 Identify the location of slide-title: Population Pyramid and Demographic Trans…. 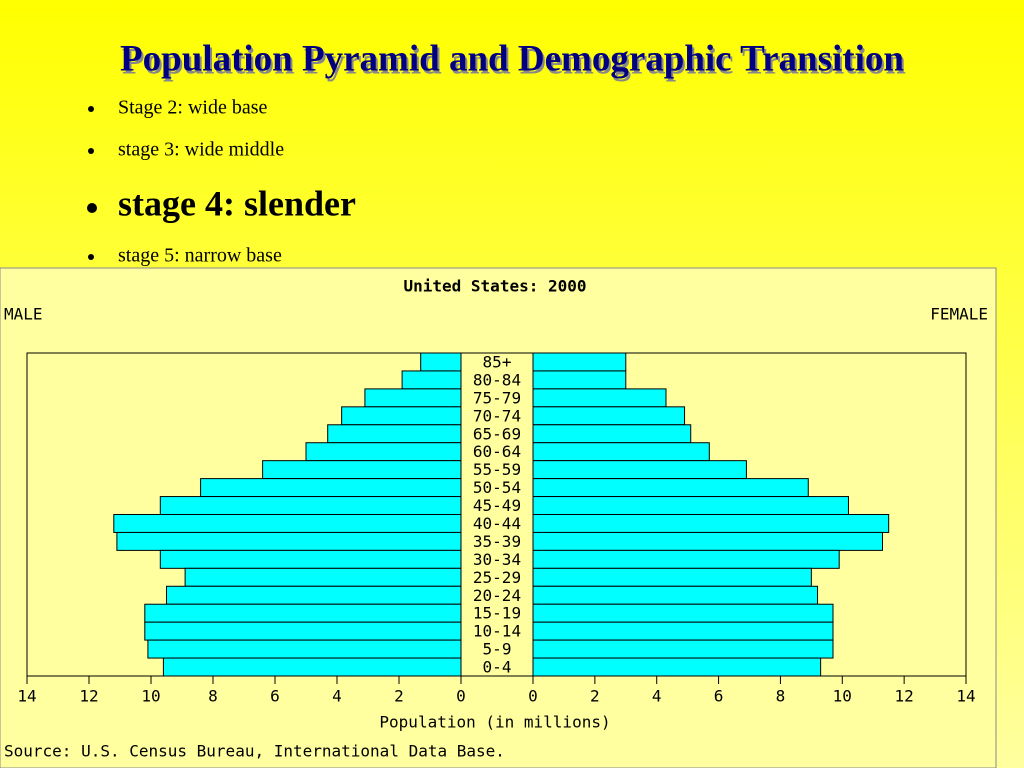
(512, 58).